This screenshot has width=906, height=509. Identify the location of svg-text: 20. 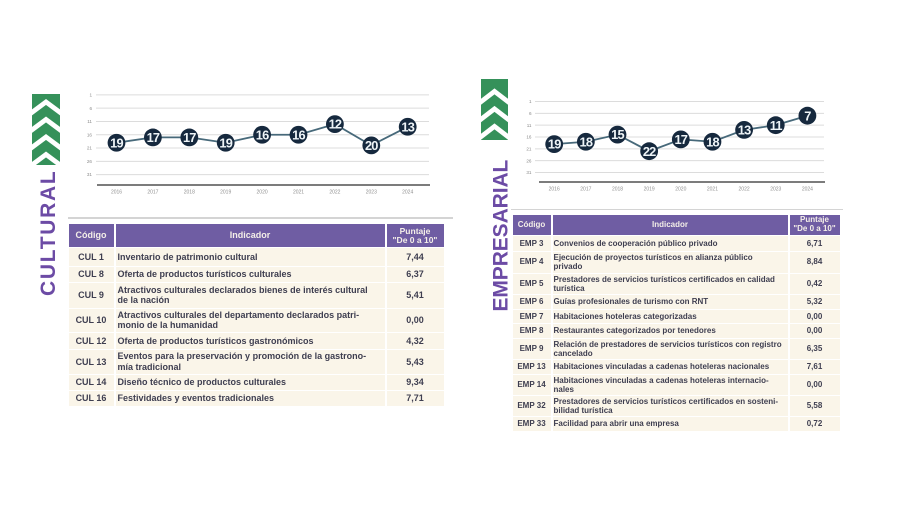
(371, 145).